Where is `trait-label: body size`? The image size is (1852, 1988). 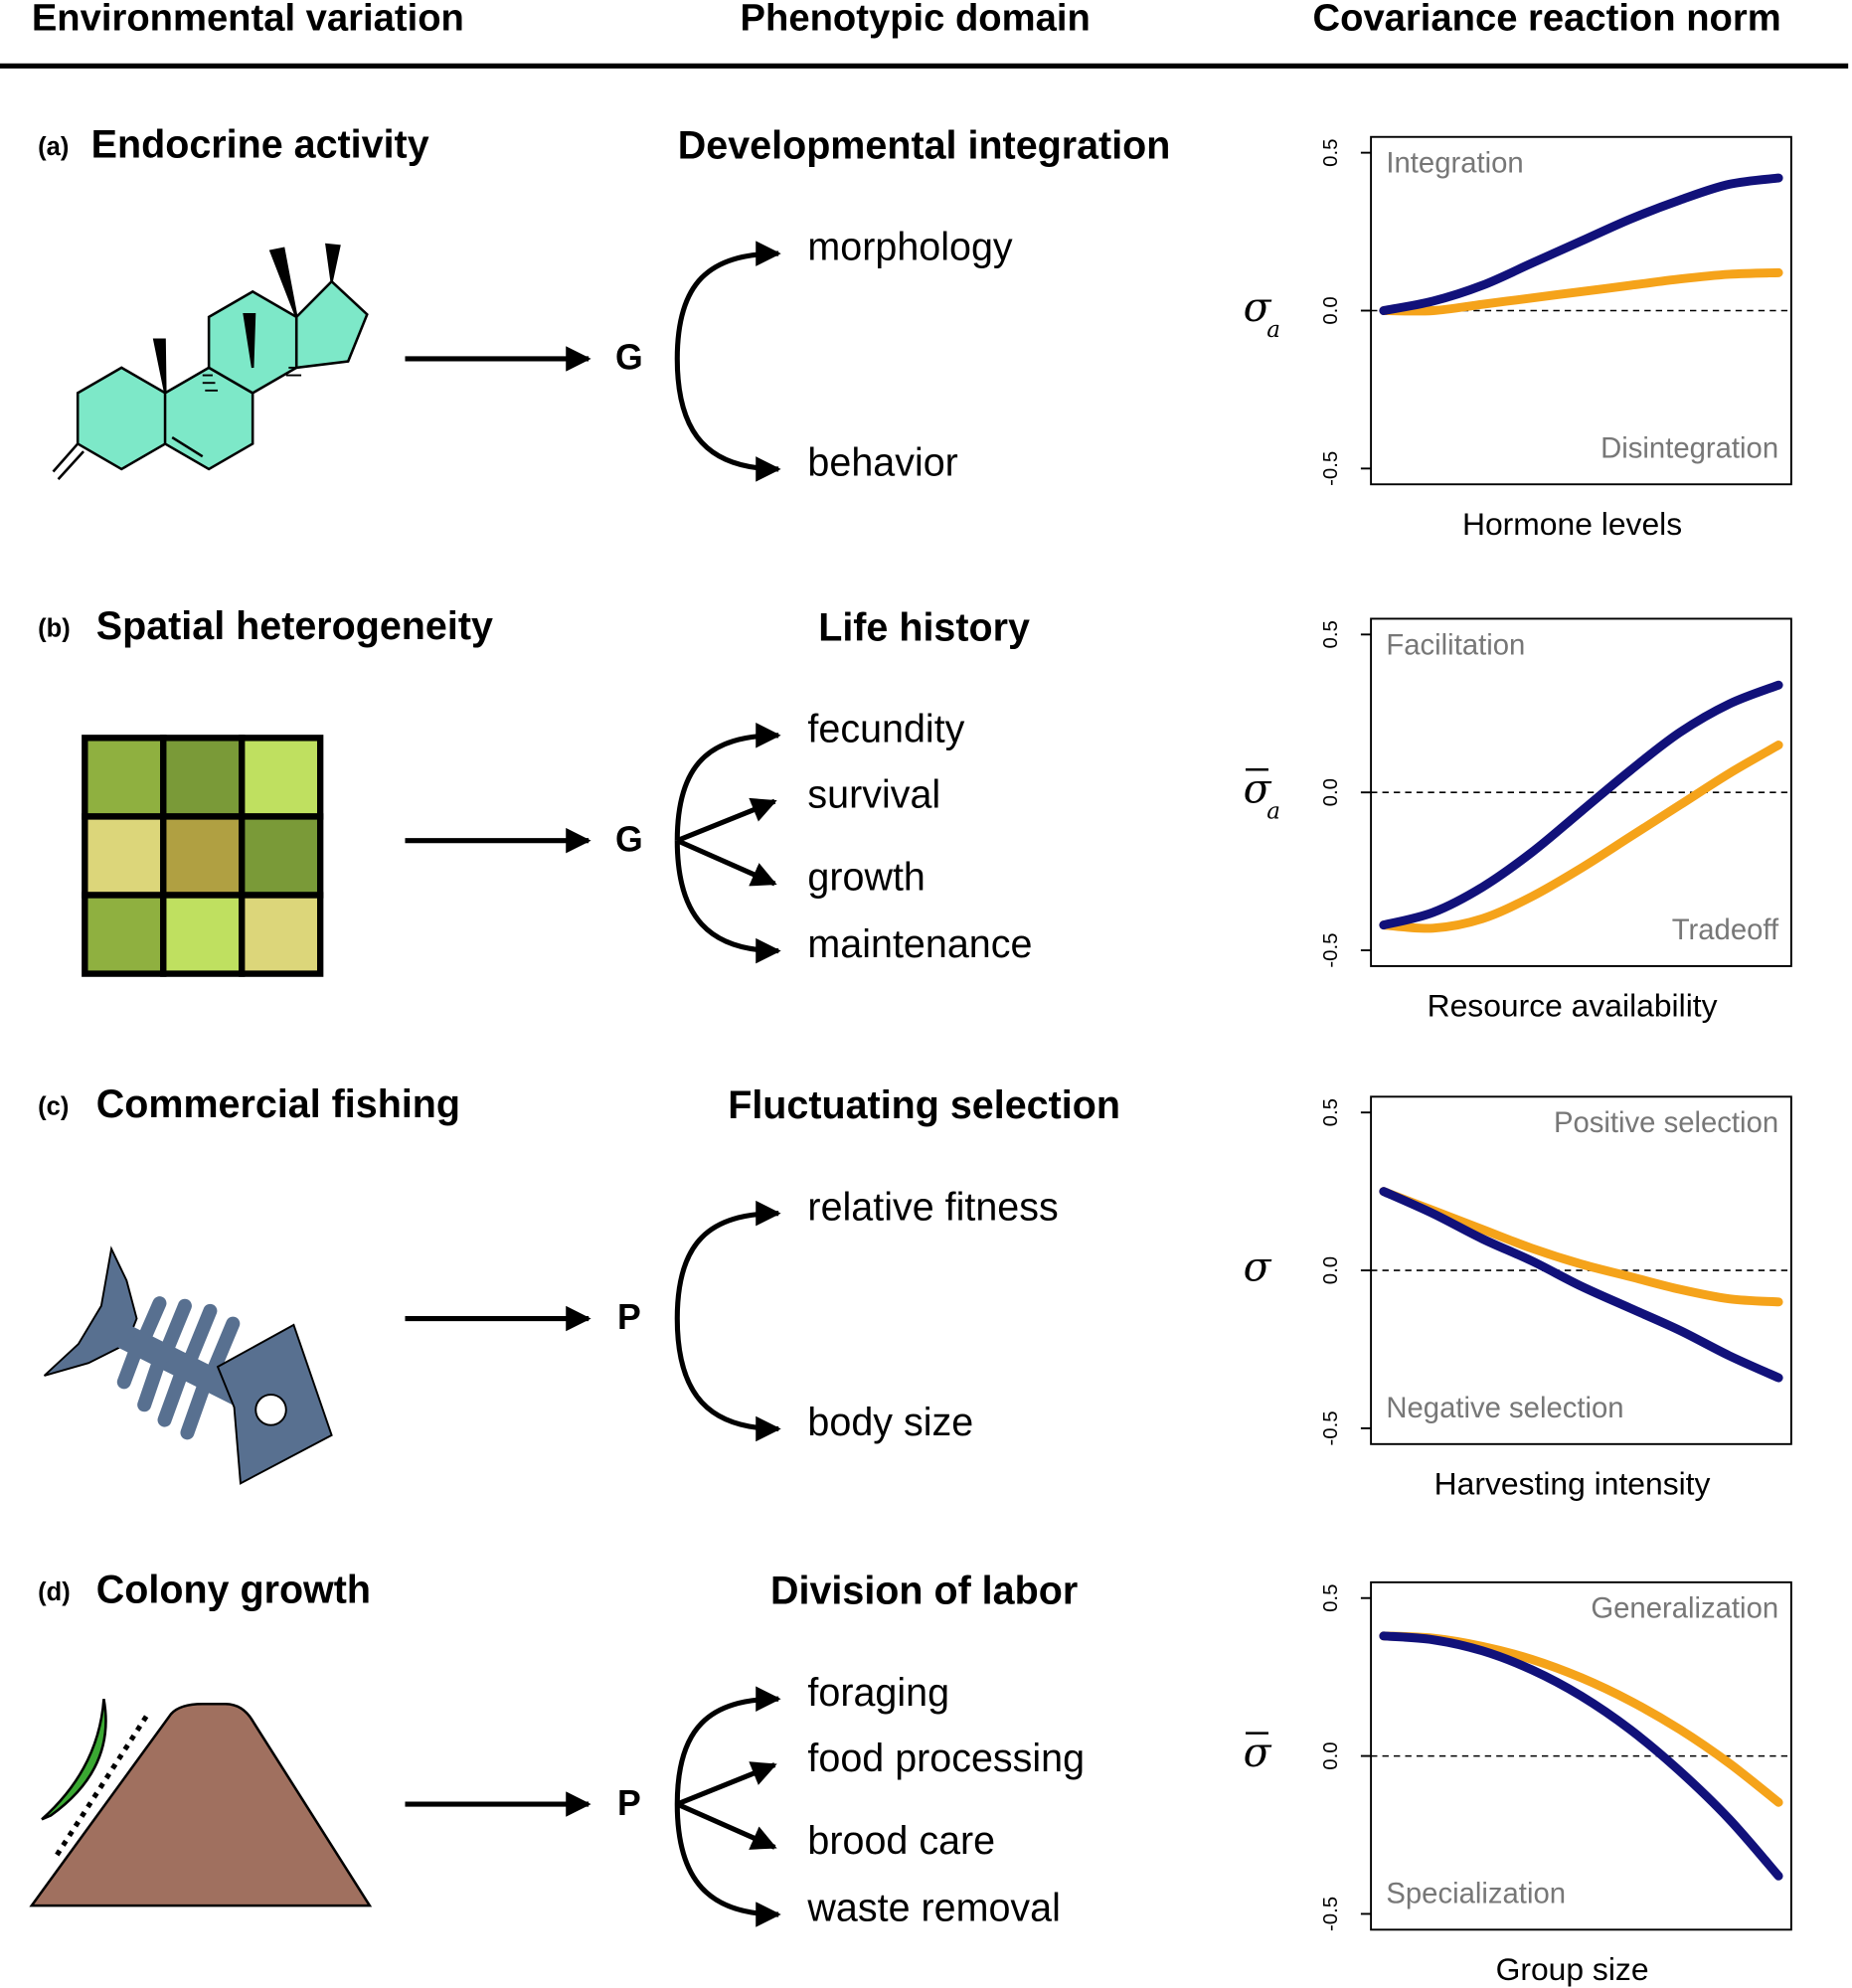 trait-label: body size is located at coordinates (890, 1422).